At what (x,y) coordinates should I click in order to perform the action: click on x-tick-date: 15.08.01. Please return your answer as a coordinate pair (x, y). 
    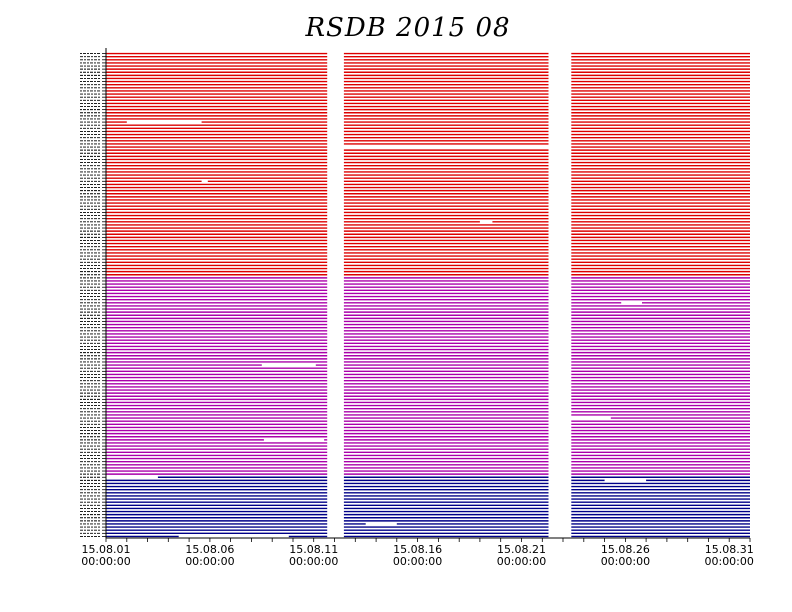
    Looking at the image, I should click on (106, 549).